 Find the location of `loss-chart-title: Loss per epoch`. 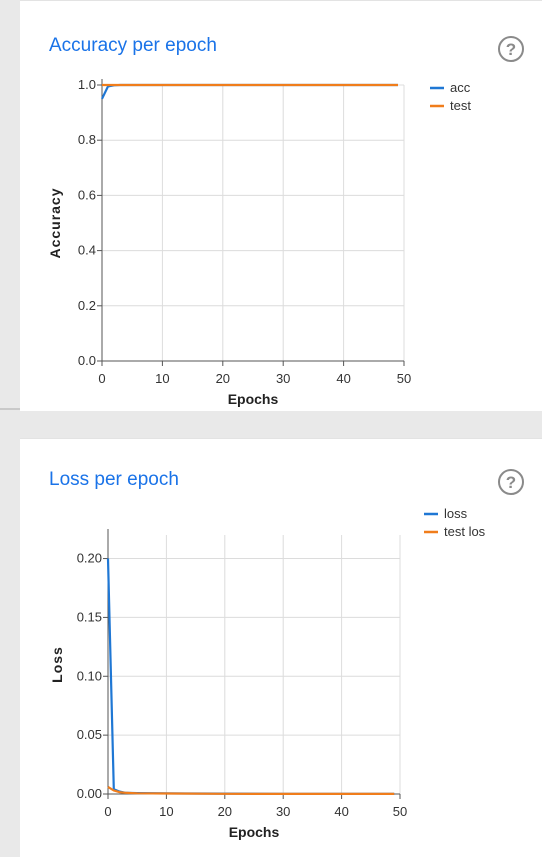

loss-chart-title: Loss per epoch is located at coordinates (114, 479).